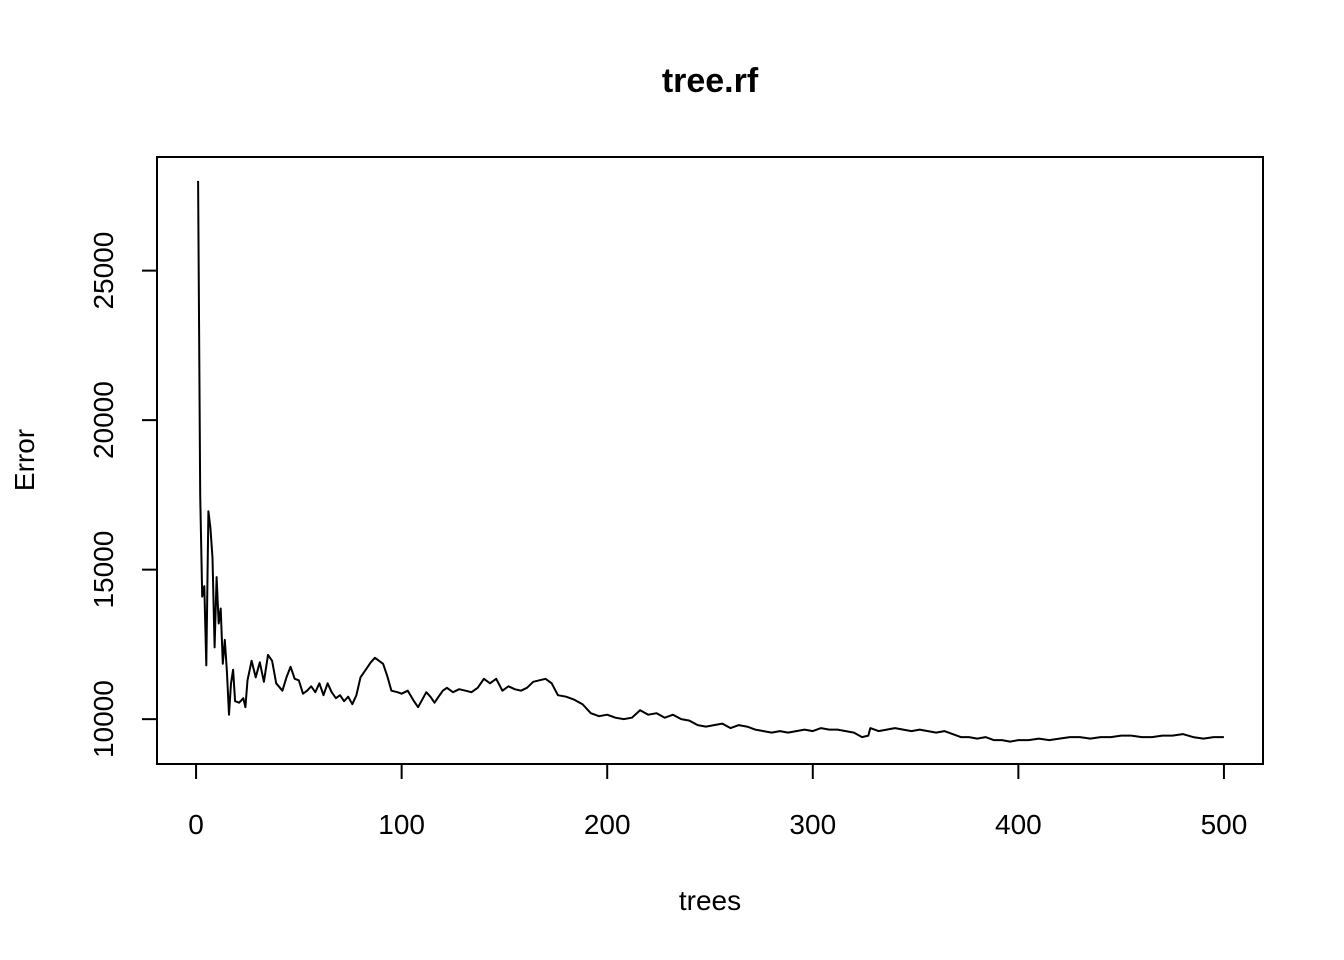 The width and height of the screenshot is (1344, 960). Describe the element at coordinates (1224, 824) in the screenshot. I see `x-tick-label: 500` at that location.